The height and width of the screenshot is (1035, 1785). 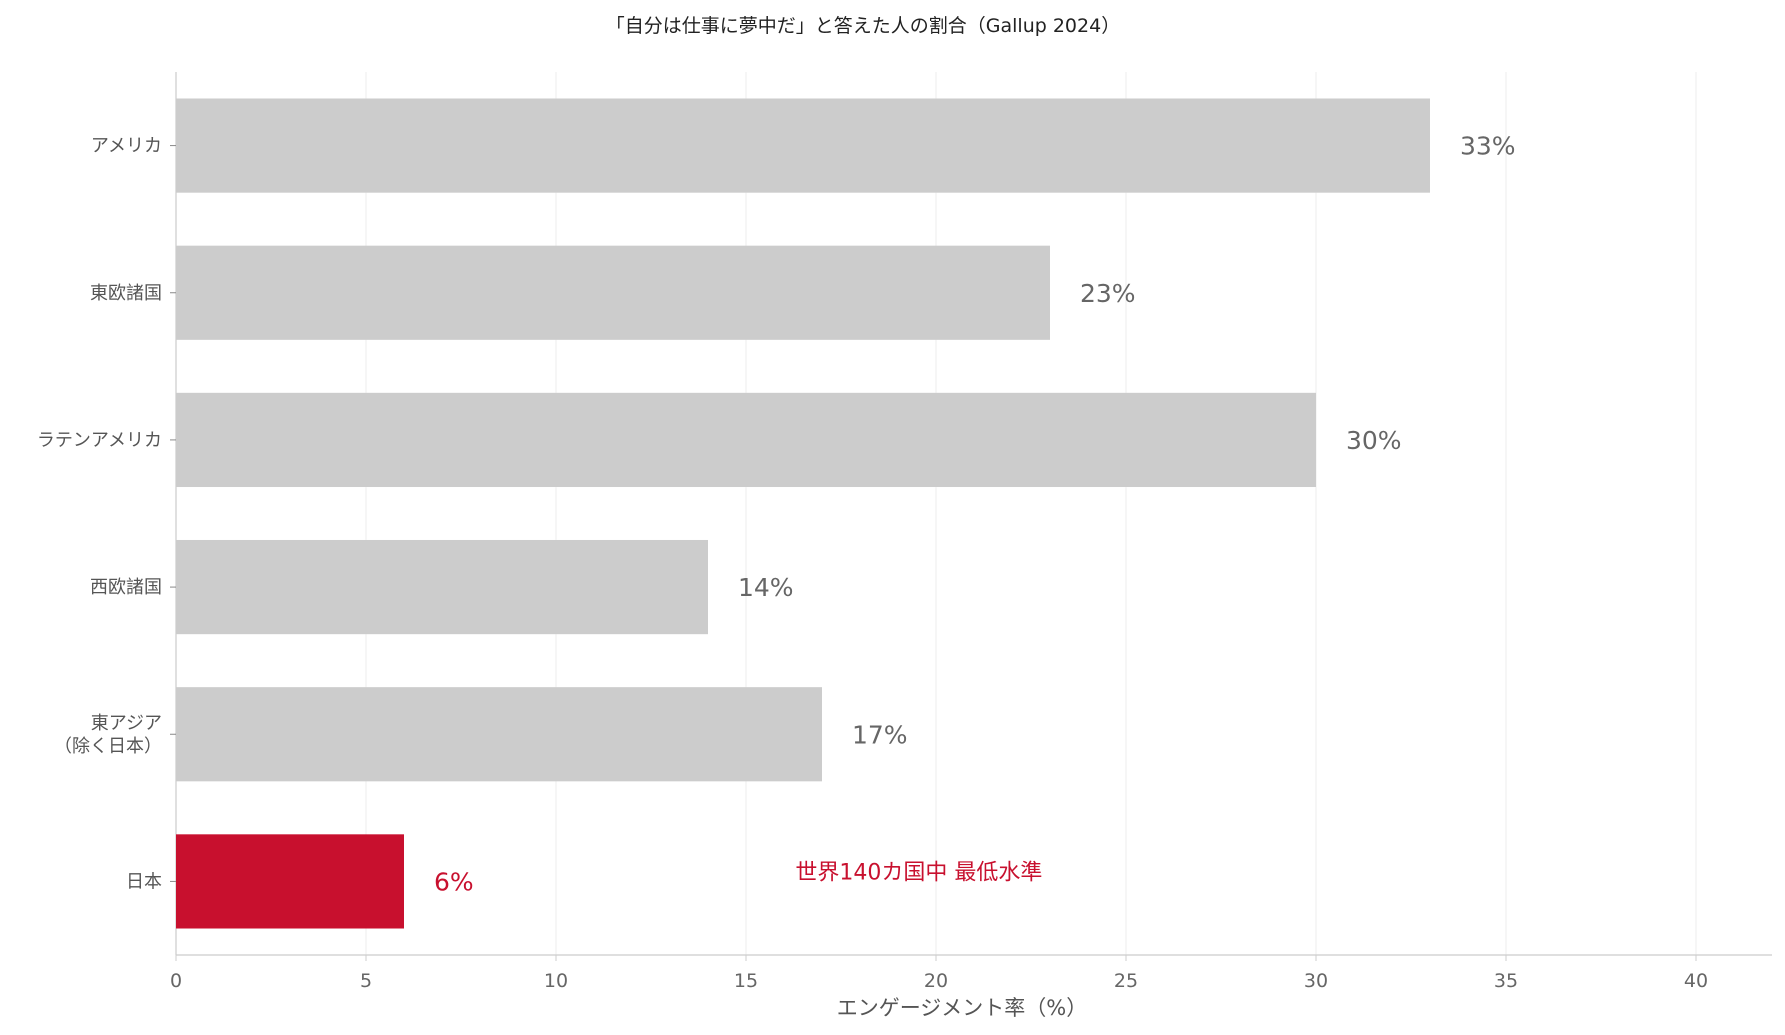 I want to click on value-label: 17%, so click(x=880, y=734).